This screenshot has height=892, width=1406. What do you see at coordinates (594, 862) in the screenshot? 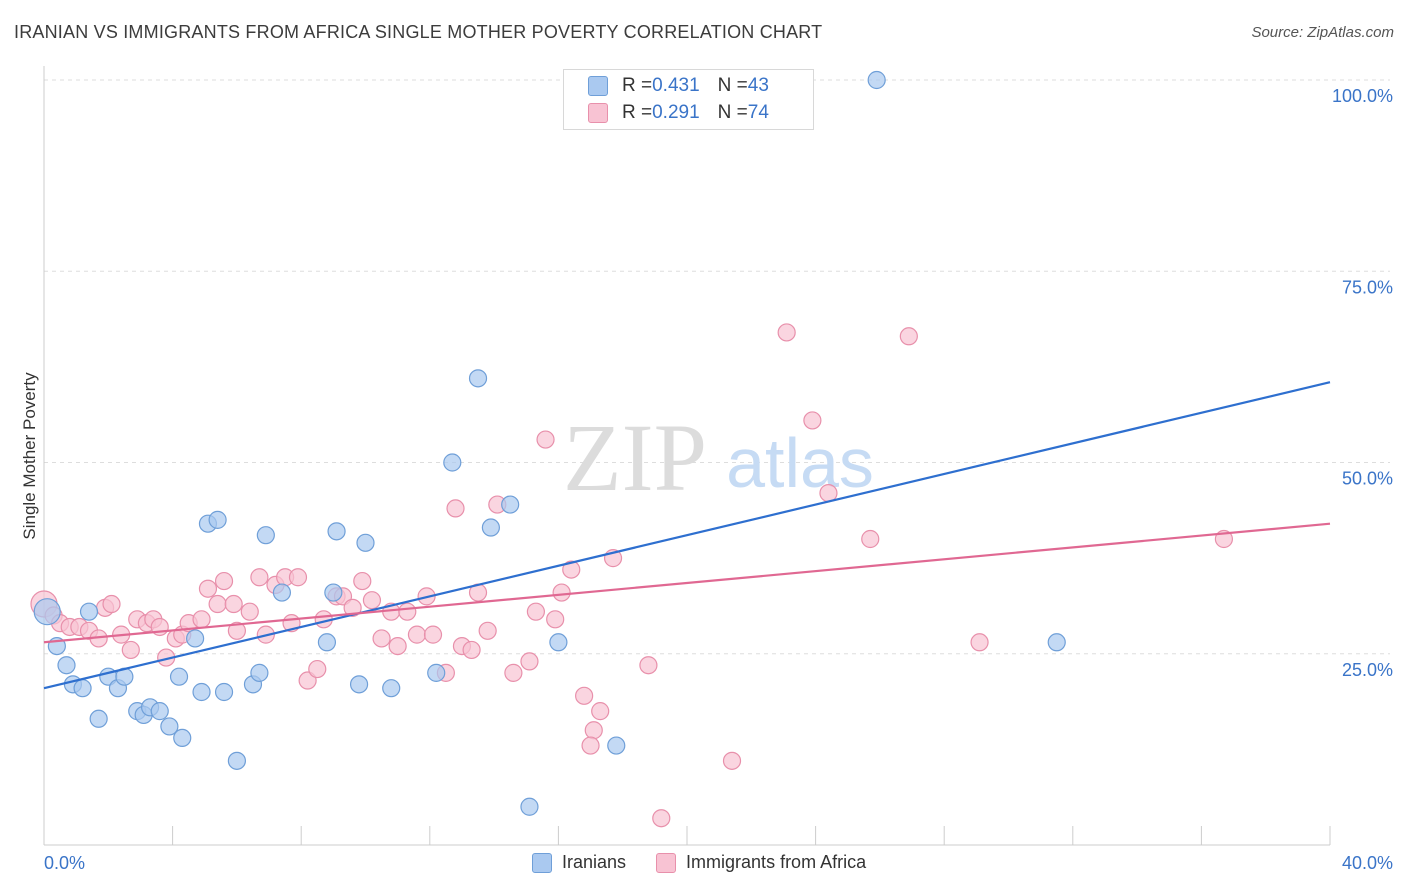
I see `legend-label-iranians: Iranians` at bounding box center [594, 862].